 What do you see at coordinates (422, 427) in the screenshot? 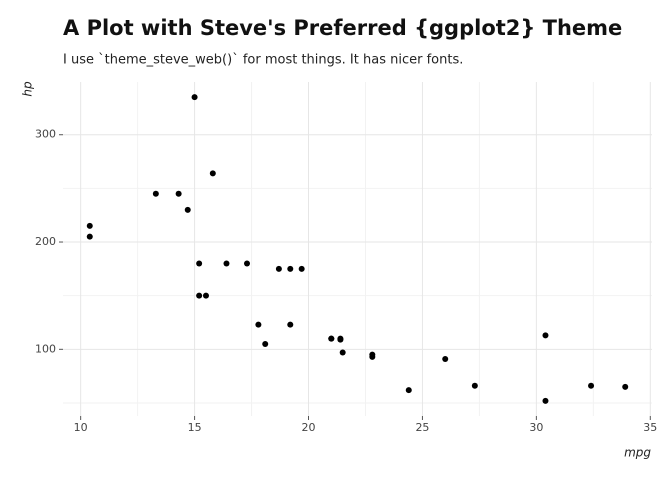
I see `x-tick-label: 25` at bounding box center [422, 427].